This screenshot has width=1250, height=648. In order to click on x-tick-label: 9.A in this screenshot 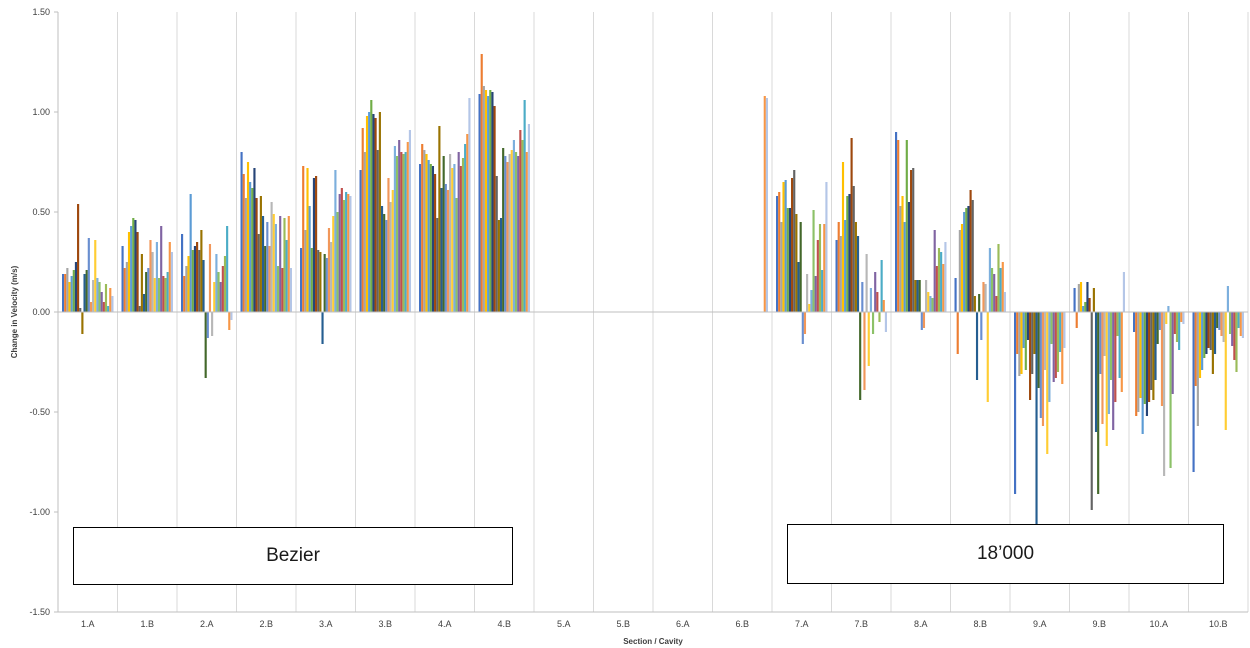, I will do `click(1040, 624)`.